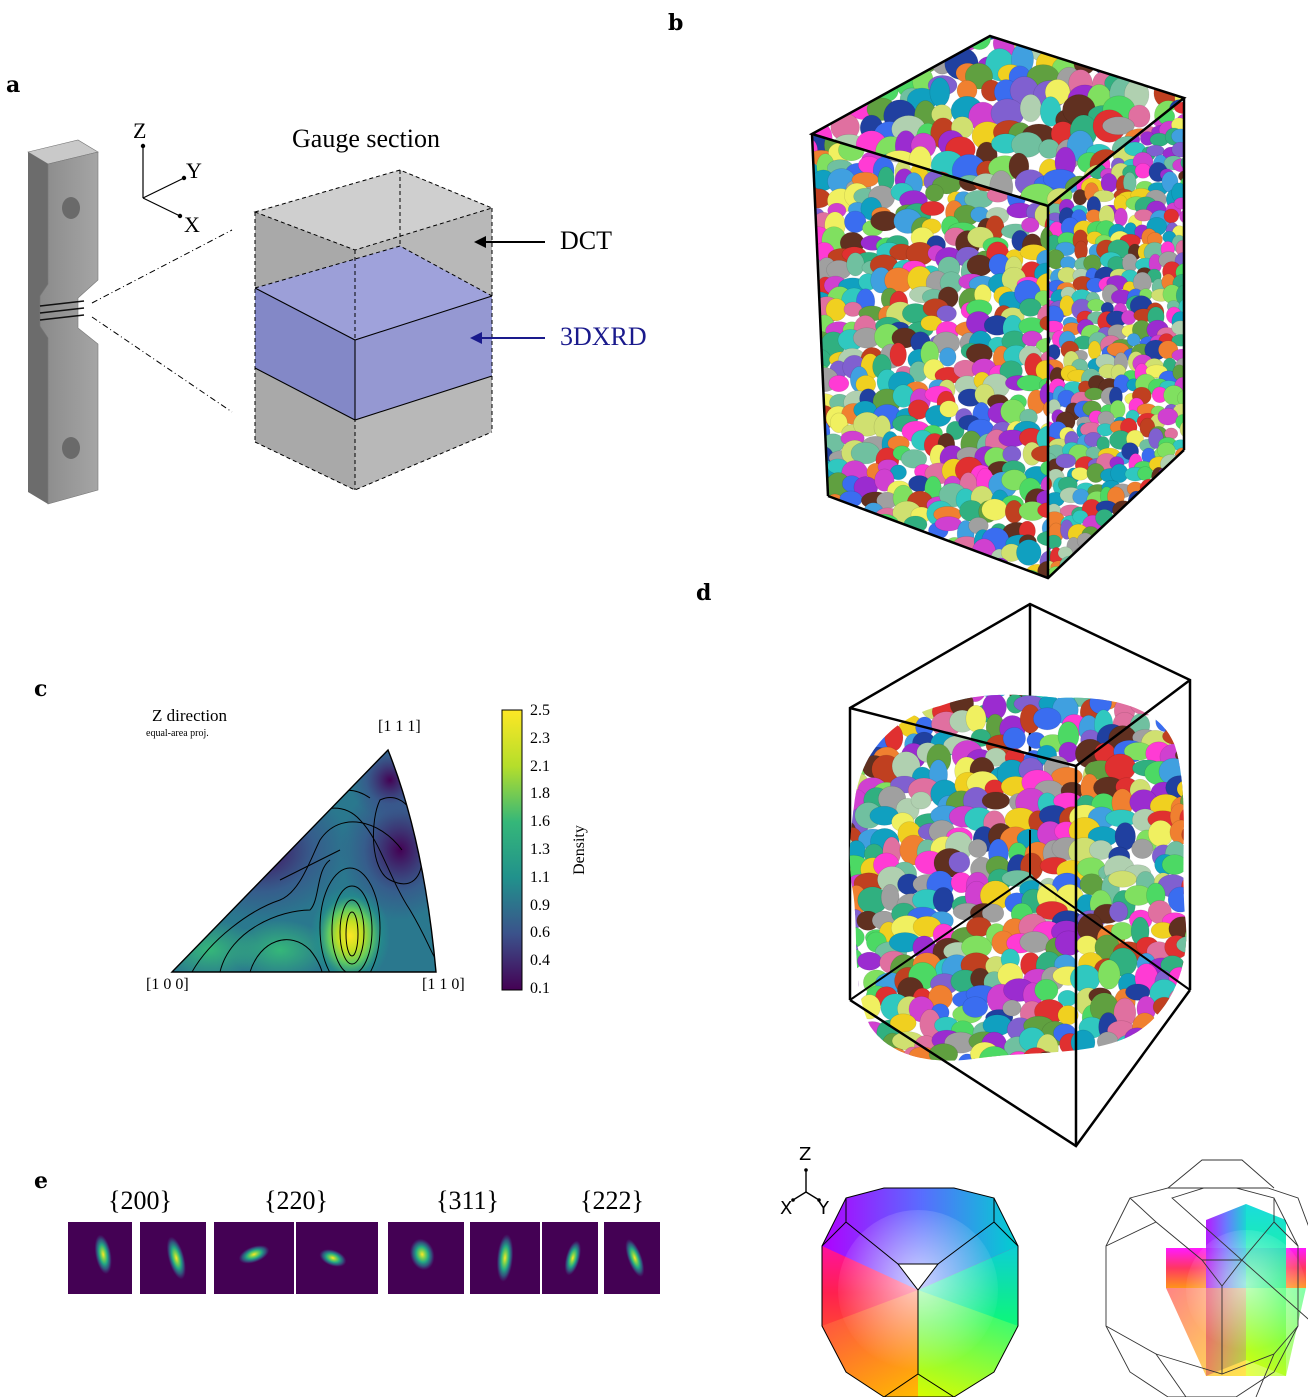  What do you see at coordinates (540, 905) in the screenshot?
I see `colorbar-tick: 0.9` at bounding box center [540, 905].